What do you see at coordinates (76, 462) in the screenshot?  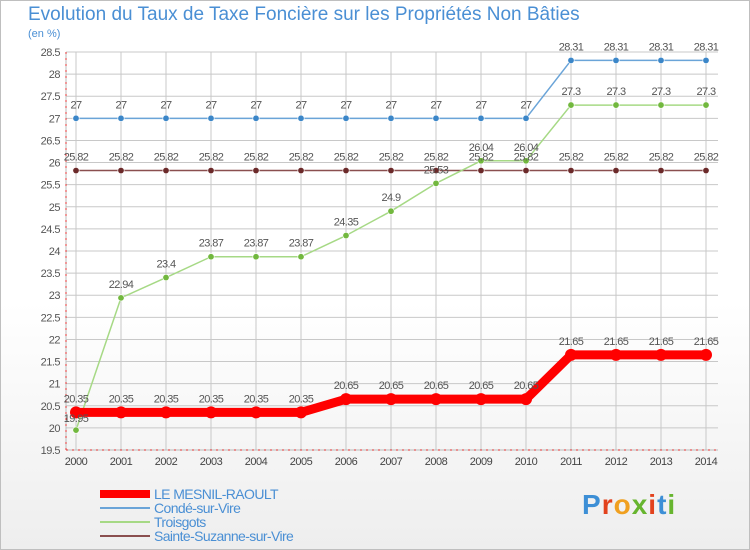 I see `x-tick-label: 2000` at bounding box center [76, 462].